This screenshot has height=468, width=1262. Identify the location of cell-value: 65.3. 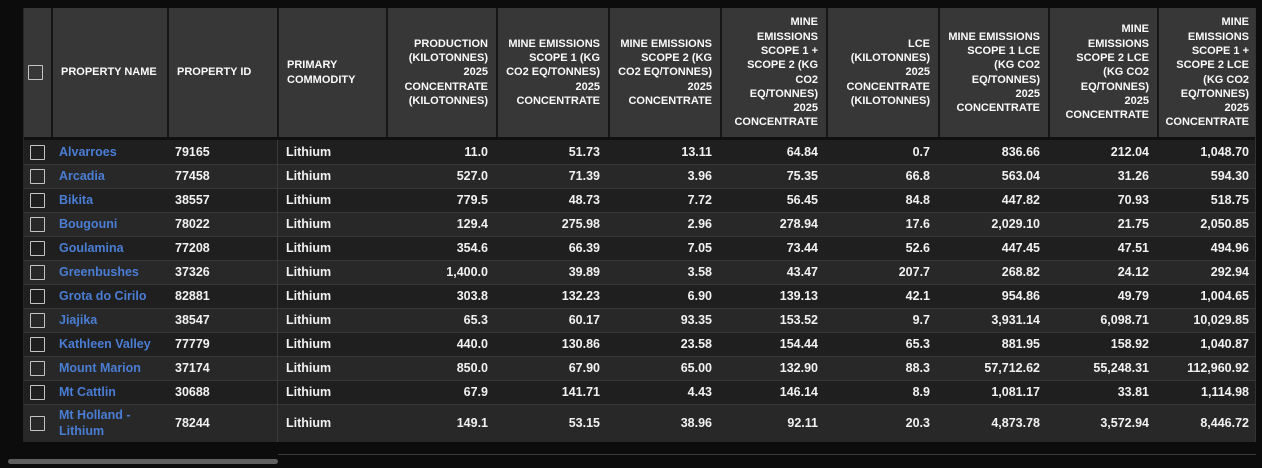
(917, 344).